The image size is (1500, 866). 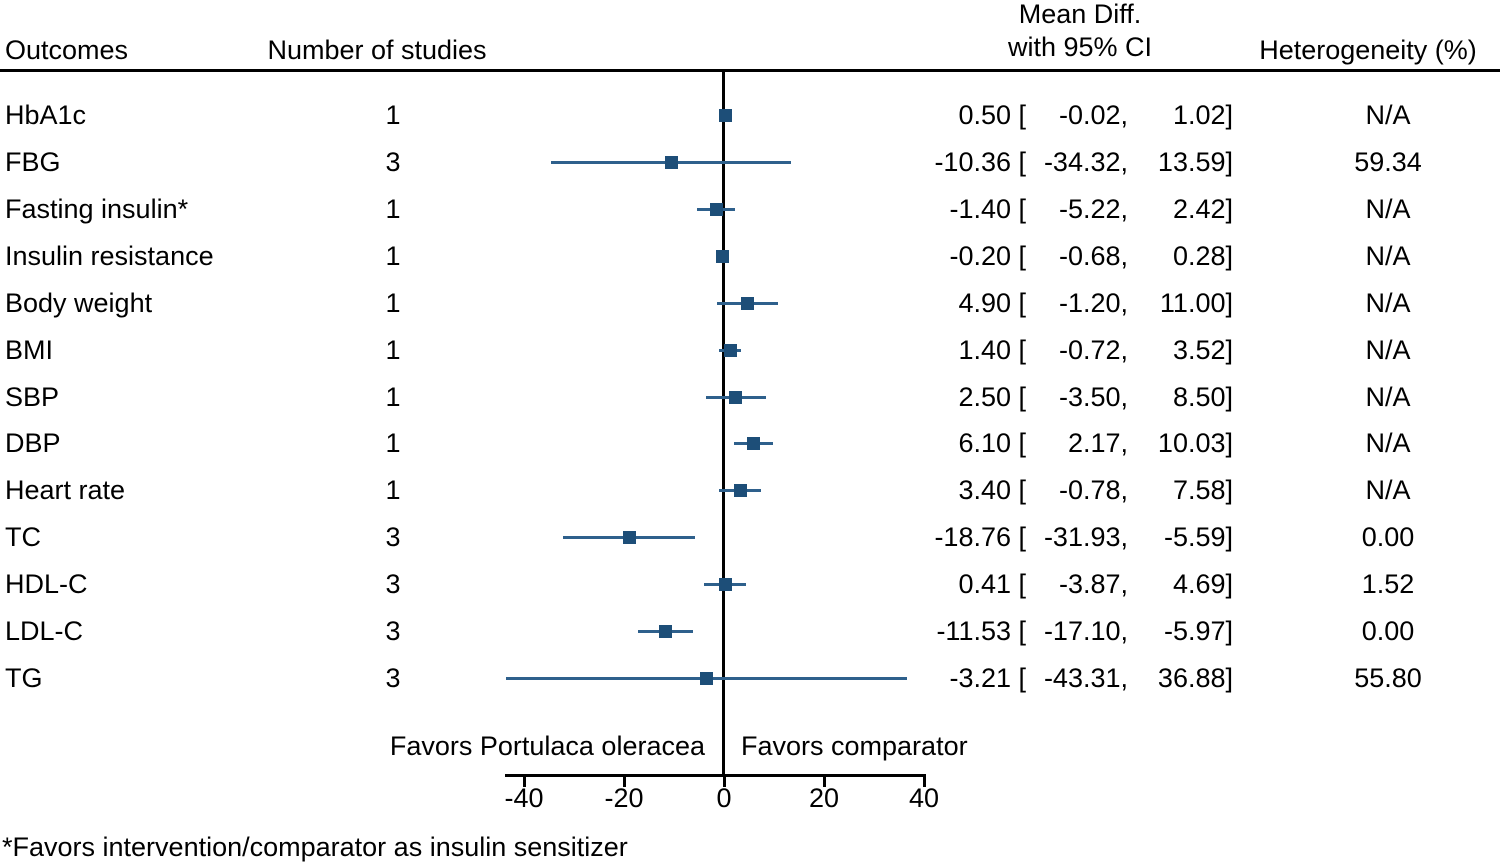 What do you see at coordinates (1202, 397) in the screenshot?
I see `ci-upper-value: 8.50]` at bounding box center [1202, 397].